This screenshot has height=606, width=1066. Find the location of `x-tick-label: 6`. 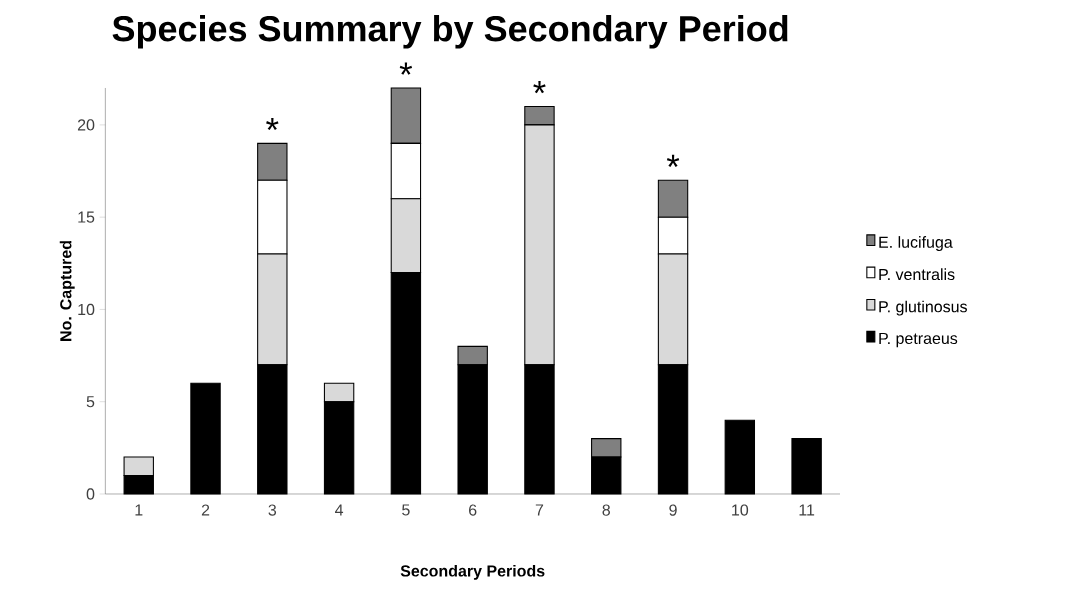

x-tick-label: 6 is located at coordinates (473, 510).